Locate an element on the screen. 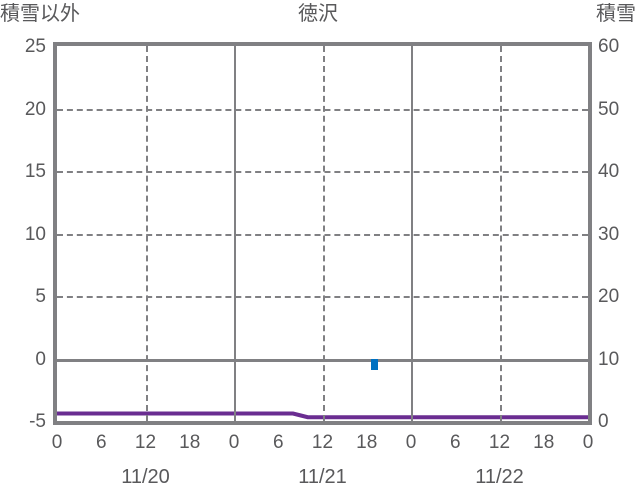 The height and width of the screenshot is (501, 636). precipitation-bar is located at coordinates (374, 364).